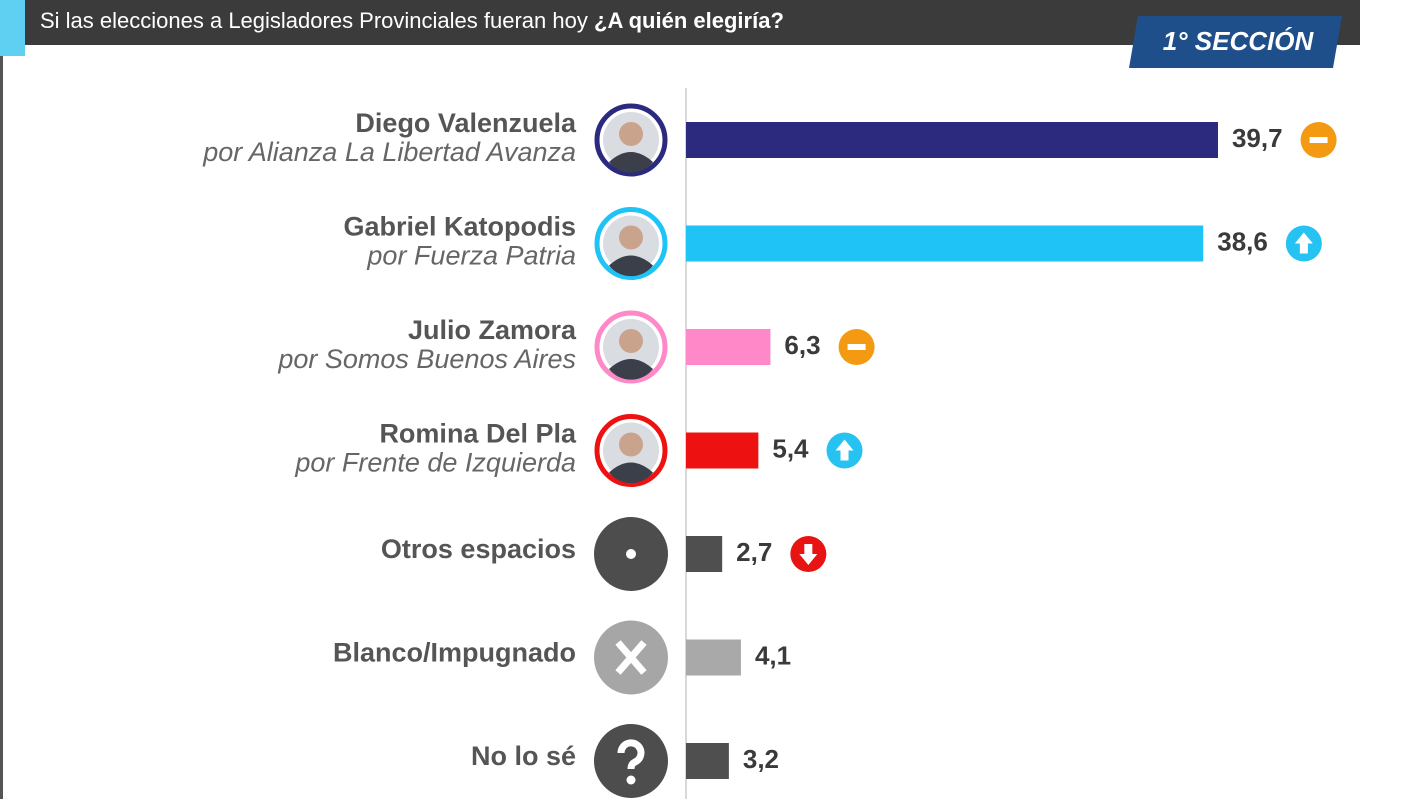 This screenshot has width=1422, height=799. What do you see at coordinates (478, 549) in the screenshot?
I see `category-label: Otros espacios` at bounding box center [478, 549].